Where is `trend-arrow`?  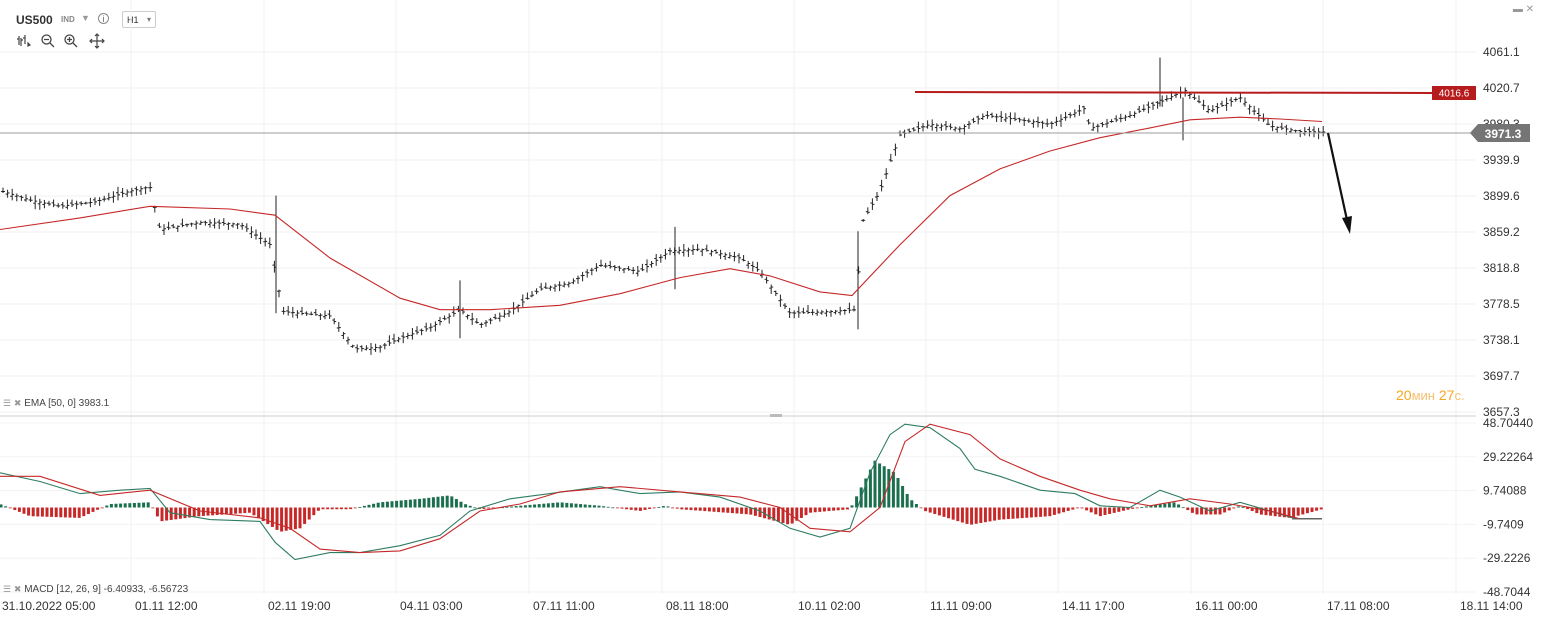
trend-arrow is located at coordinates (1339, 183).